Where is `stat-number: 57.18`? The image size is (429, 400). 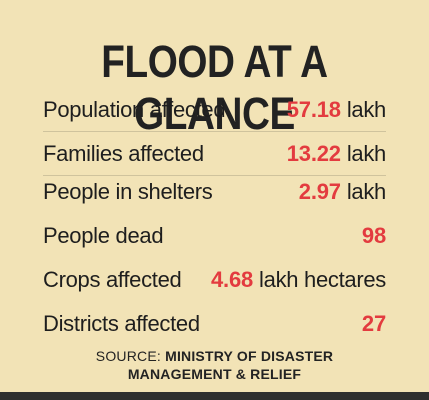 stat-number: 57.18 is located at coordinates (313, 109).